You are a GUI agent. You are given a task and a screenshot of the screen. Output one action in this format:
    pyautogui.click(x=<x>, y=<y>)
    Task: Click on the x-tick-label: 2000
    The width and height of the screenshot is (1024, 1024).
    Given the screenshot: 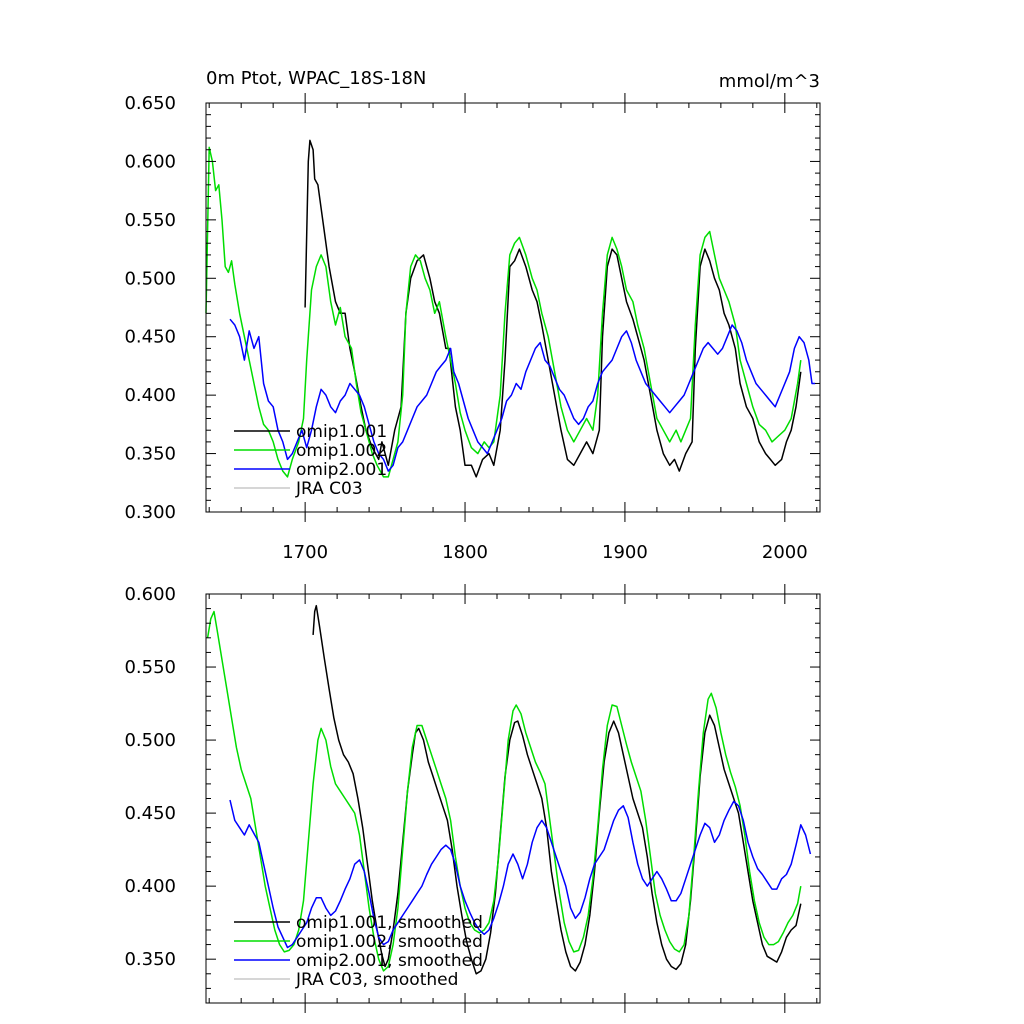 What is the action you would take?
    pyautogui.click(x=785, y=552)
    